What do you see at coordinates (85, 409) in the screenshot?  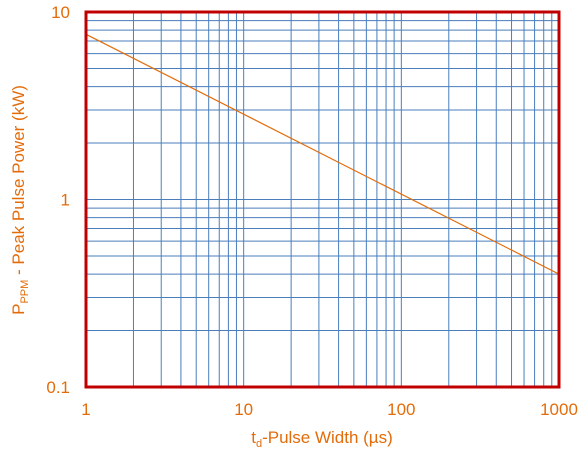 I see `x-tick-label: 1` at bounding box center [85, 409].